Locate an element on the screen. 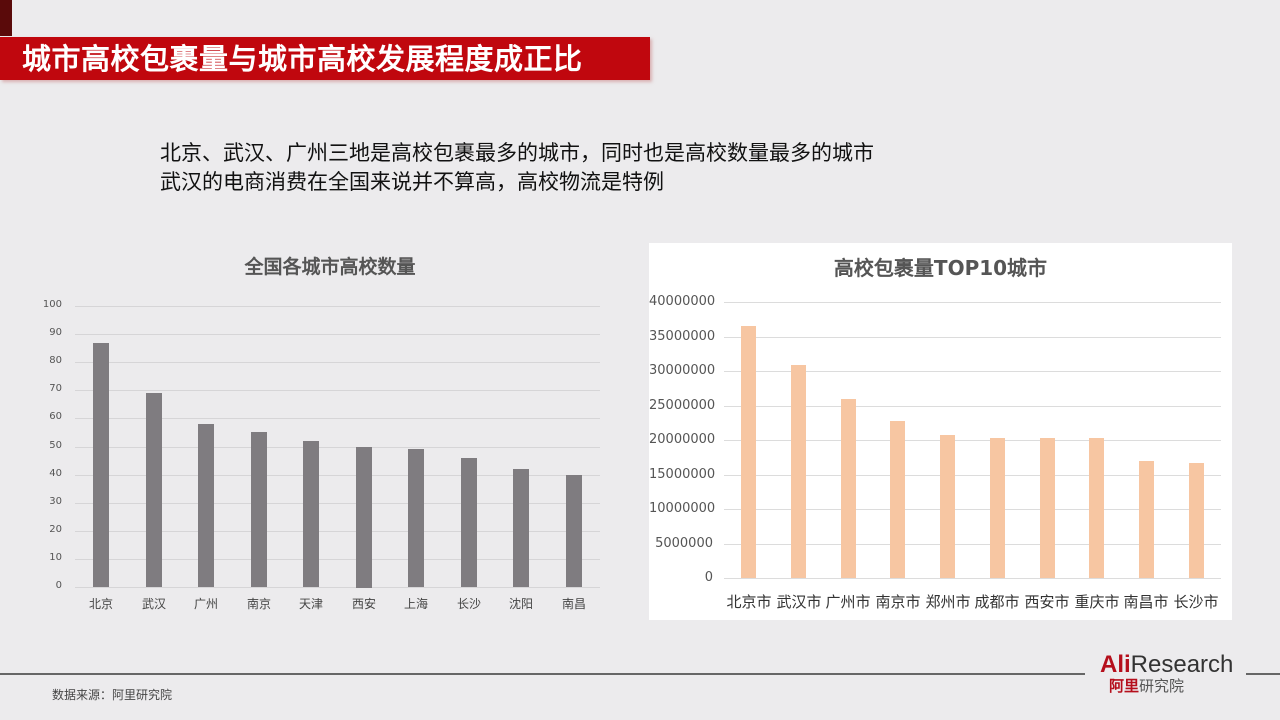 The image size is (1280, 720). x-tick-label: 南昌 is located at coordinates (573, 604).